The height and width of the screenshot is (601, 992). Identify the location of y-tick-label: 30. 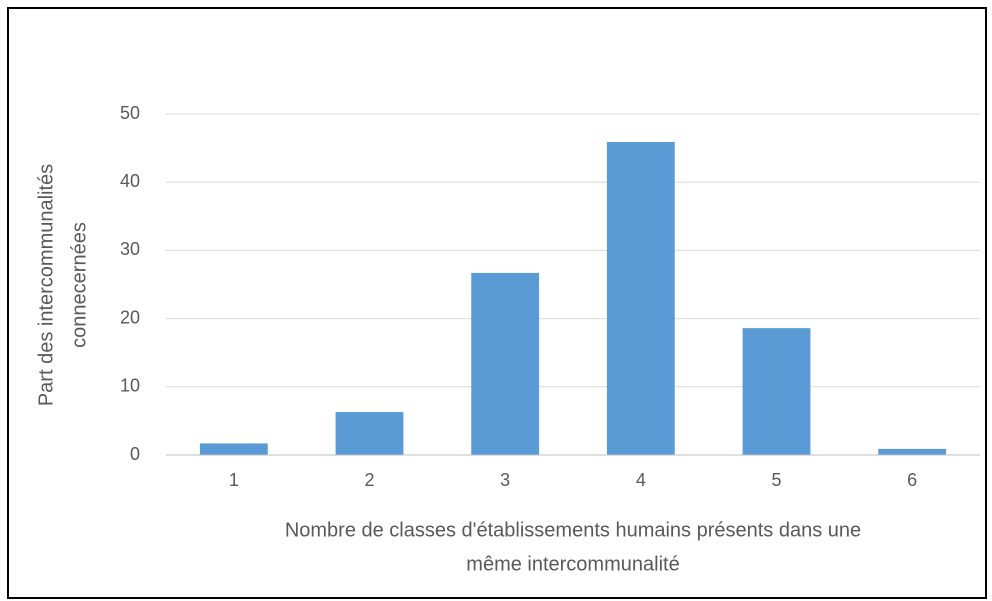
(130, 249).